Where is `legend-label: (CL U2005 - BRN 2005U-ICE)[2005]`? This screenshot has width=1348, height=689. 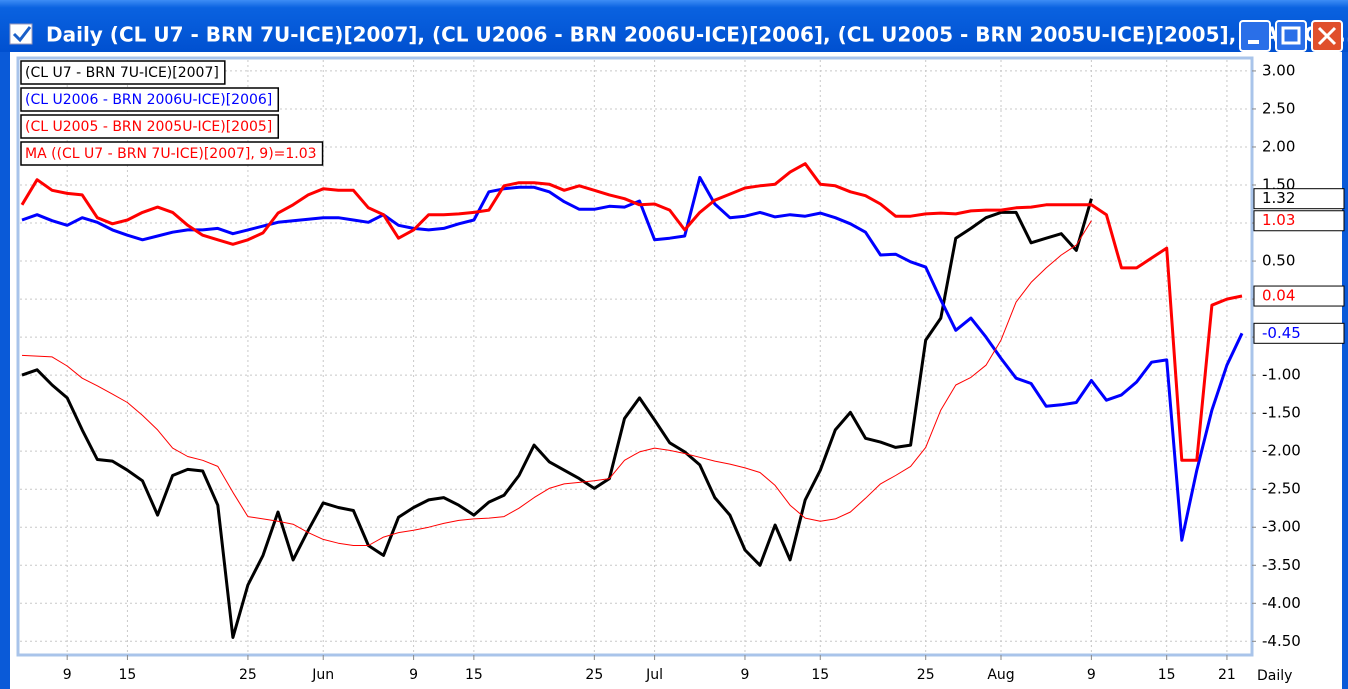
legend-label: (CL U2005 - BRN 2005U-ICE)[2005] is located at coordinates (148, 127).